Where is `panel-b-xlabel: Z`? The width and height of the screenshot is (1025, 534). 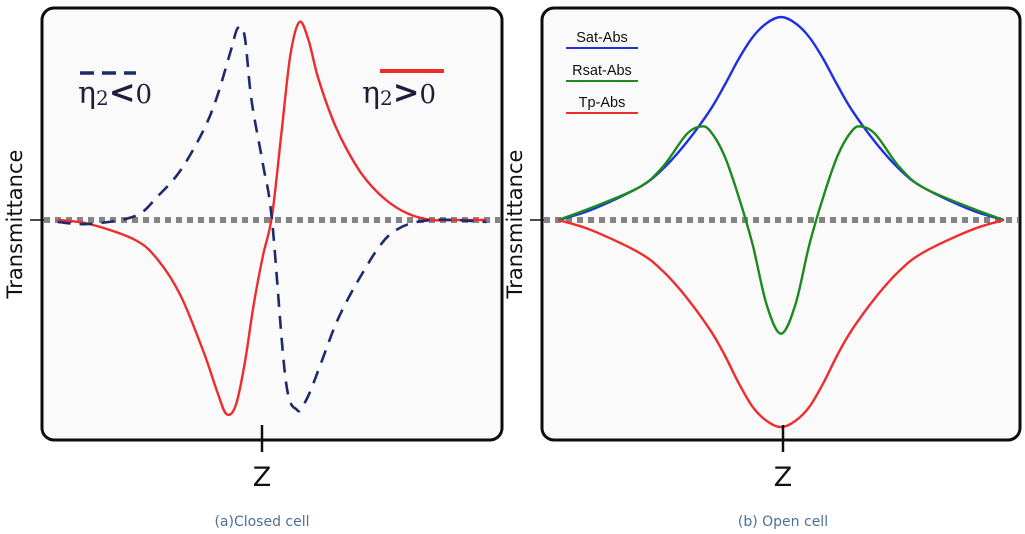 panel-b-xlabel: Z is located at coordinates (783, 477).